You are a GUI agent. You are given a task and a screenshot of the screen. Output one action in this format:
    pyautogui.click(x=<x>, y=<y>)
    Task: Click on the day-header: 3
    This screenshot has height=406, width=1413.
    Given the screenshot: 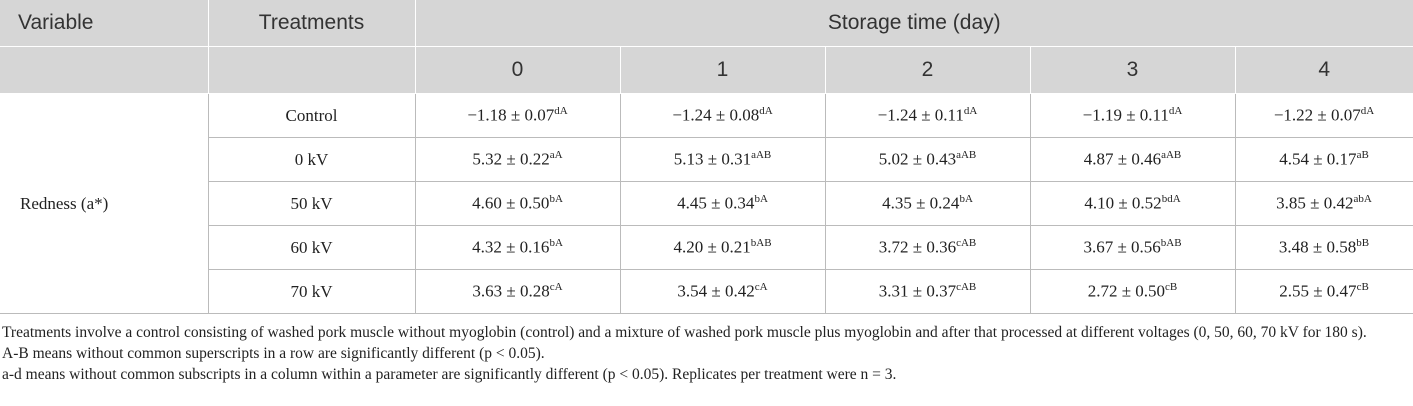 What is the action you would take?
    pyautogui.click(x=1132, y=70)
    